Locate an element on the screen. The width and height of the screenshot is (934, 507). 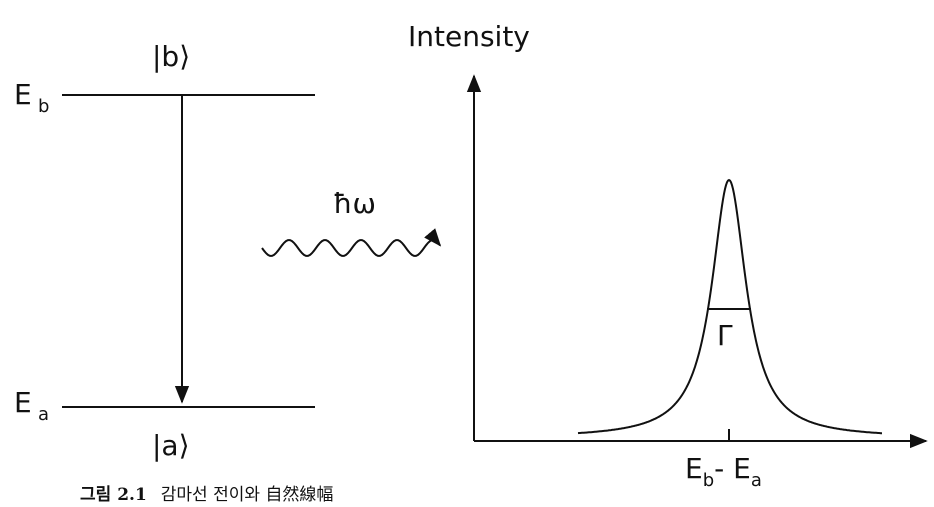
lower-state: |a⟩ is located at coordinates (171, 445).